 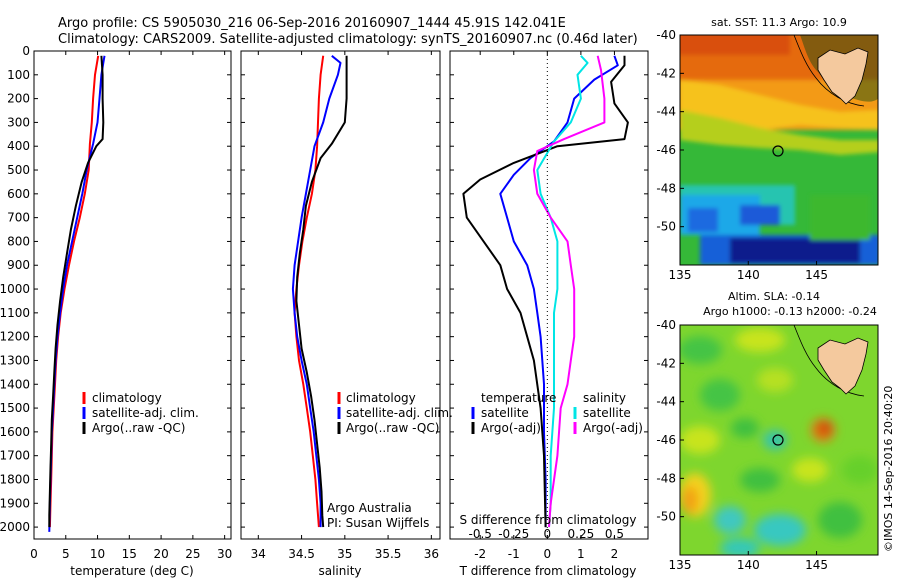 What do you see at coordinates (748, 275) in the screenshot?
I see `map-x-tick-label: 140` at bounding box center [748, 275].